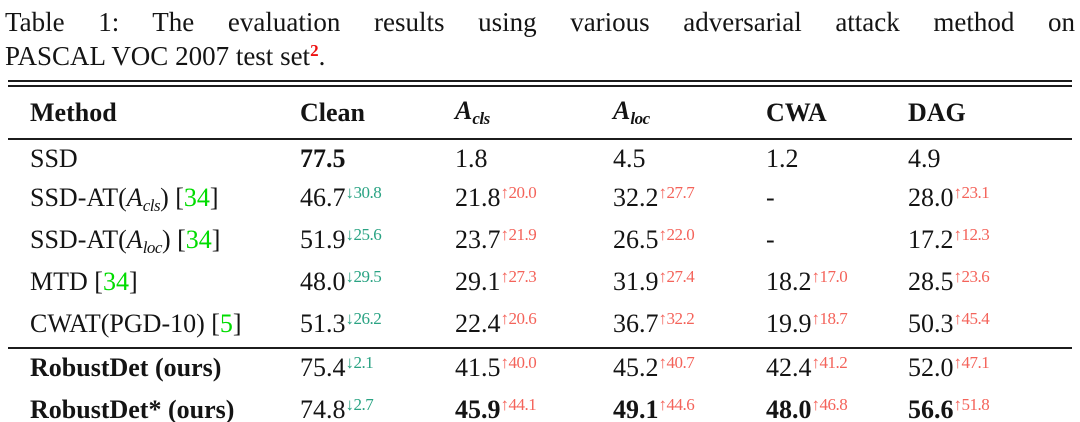  I want to click on method-cell: RobustDet (ours), so click(154, 369).